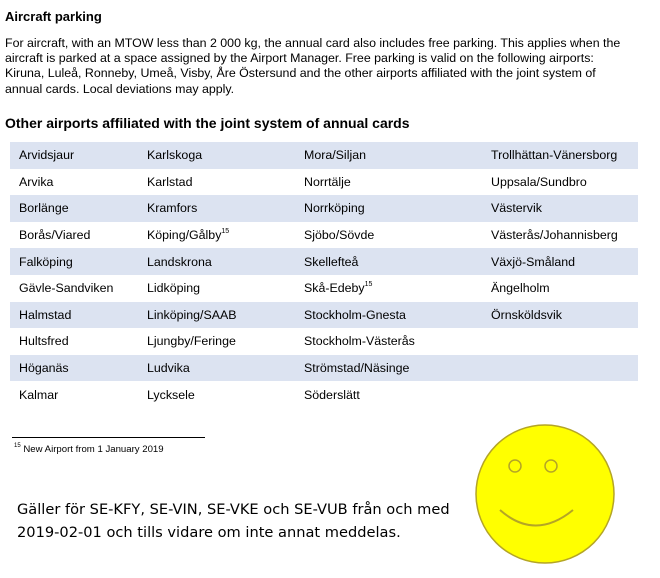 Image resolution: width=660 pixels, height=578 pixels. I want to click on footnote: 15 New Airport from 1 January 2019, so click(89, 449).